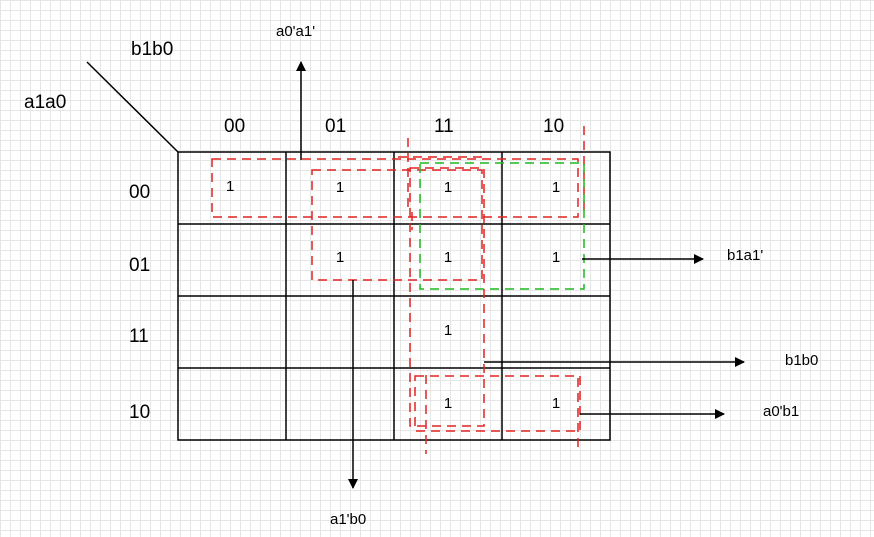  What do you see at coordinates (340, 187) in the screenshot?
I see `cell-r0-c1: 1` at bounding box center [340, 187].